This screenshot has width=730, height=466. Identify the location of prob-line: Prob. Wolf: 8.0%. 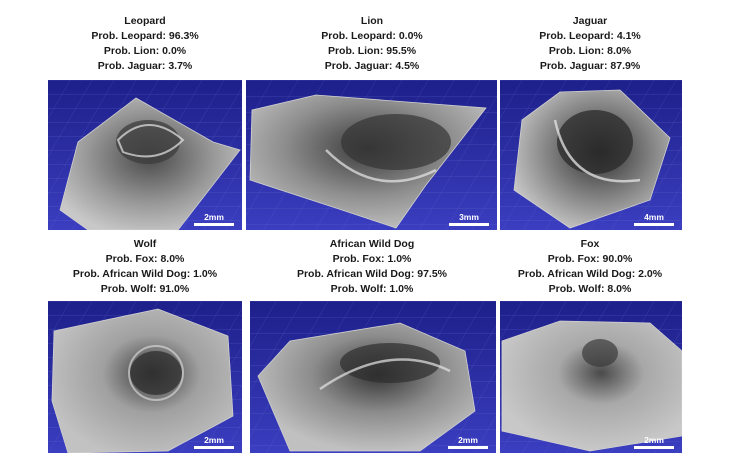
(590, 289).